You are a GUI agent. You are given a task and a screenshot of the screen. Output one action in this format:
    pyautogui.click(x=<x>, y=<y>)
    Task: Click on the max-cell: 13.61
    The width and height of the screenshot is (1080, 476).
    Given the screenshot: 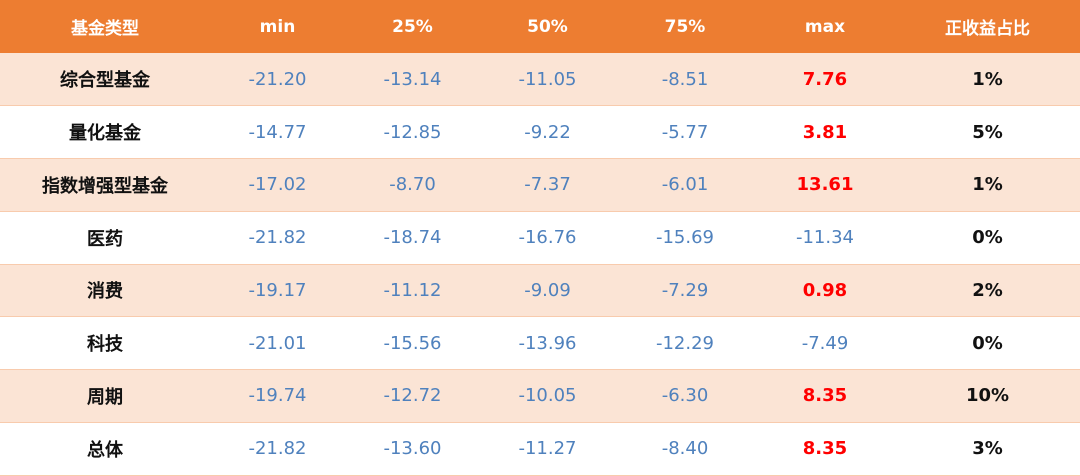 What is the action you would take?
    pyautogui.click(x=825, y=185)
    